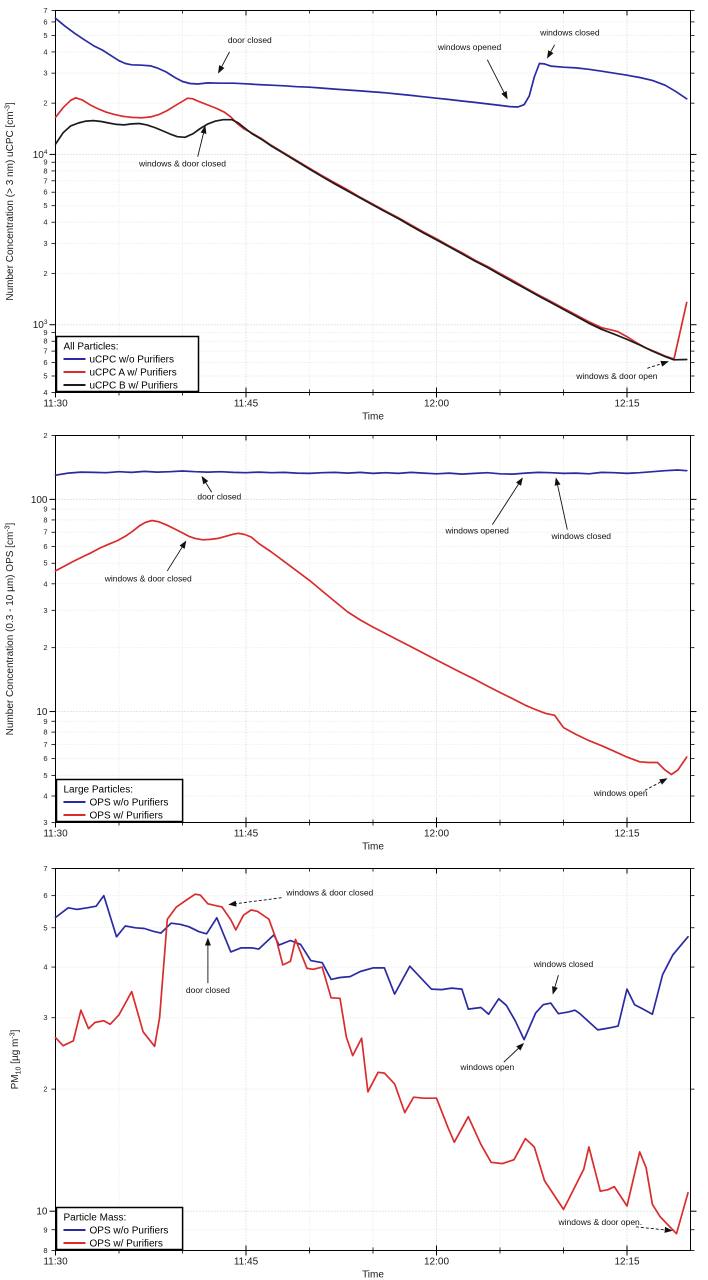 Image resolution: width=708 pixels, height=1280 pixels. Describe the element at coordinates (40, 155) in the screenshot. I see `y-tick-label: 10⁴` at that location.